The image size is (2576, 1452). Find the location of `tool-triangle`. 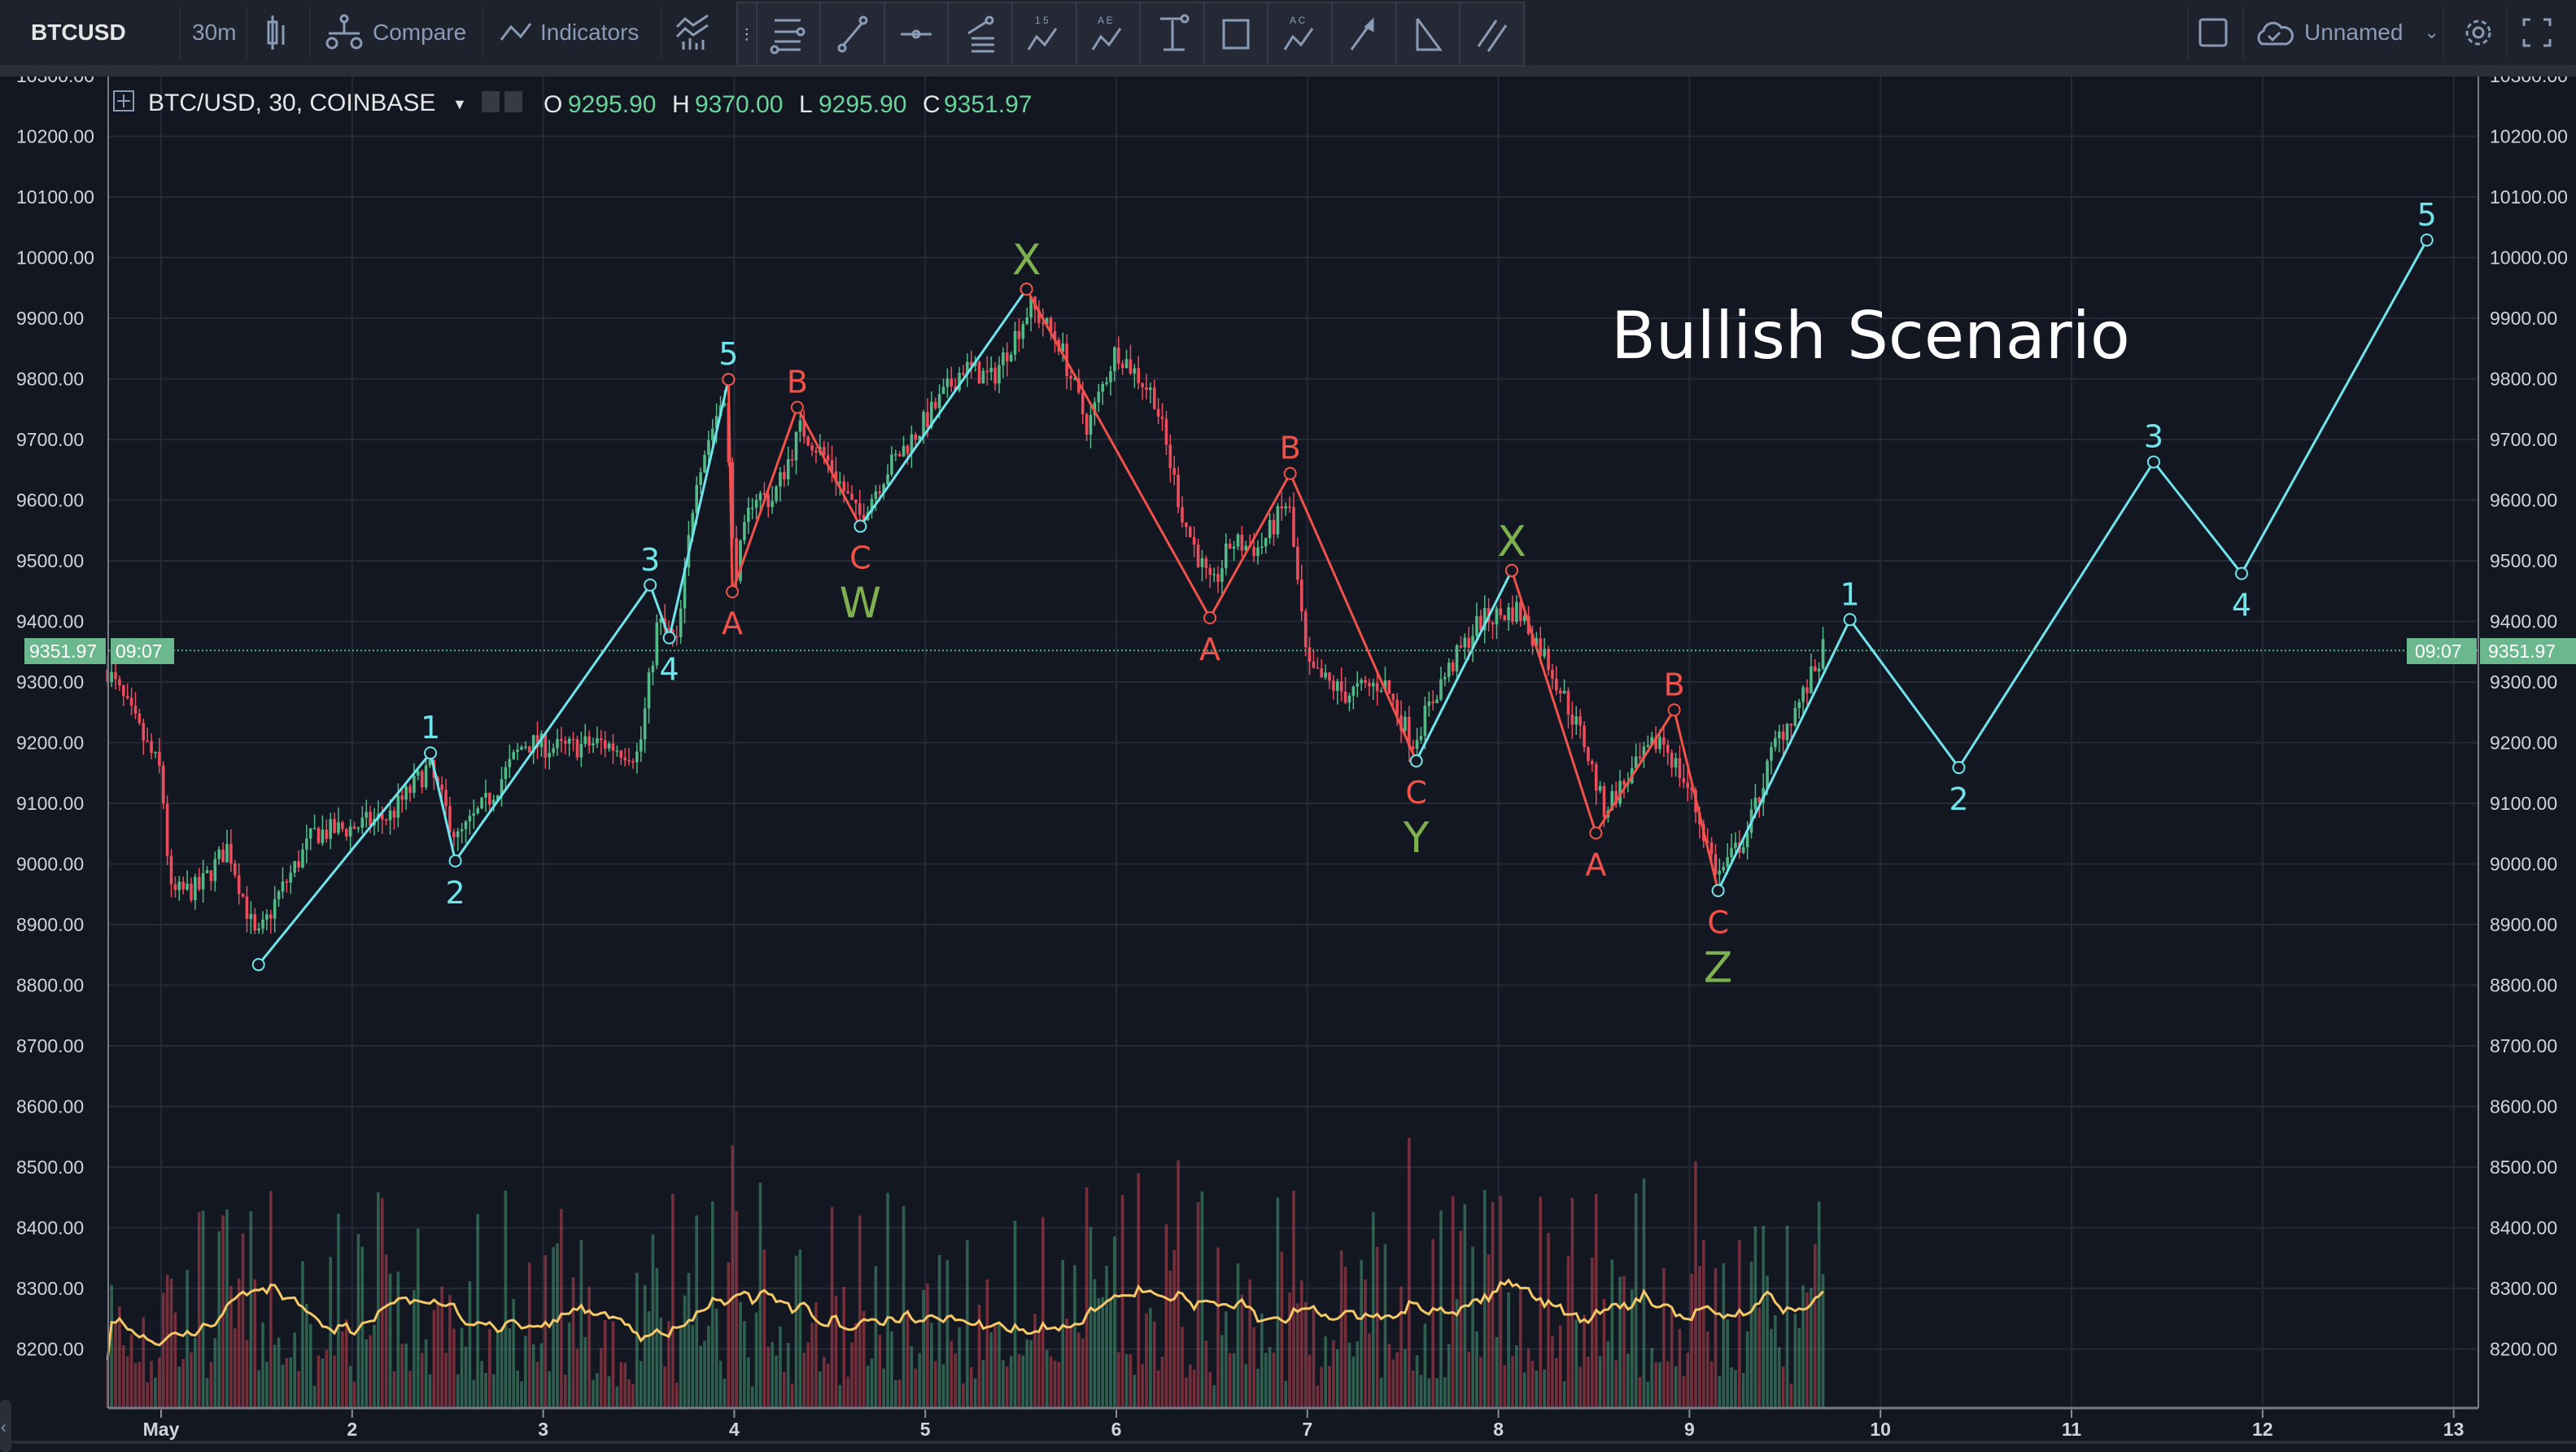

tool-triangle is located at coordinates (1427, 34).